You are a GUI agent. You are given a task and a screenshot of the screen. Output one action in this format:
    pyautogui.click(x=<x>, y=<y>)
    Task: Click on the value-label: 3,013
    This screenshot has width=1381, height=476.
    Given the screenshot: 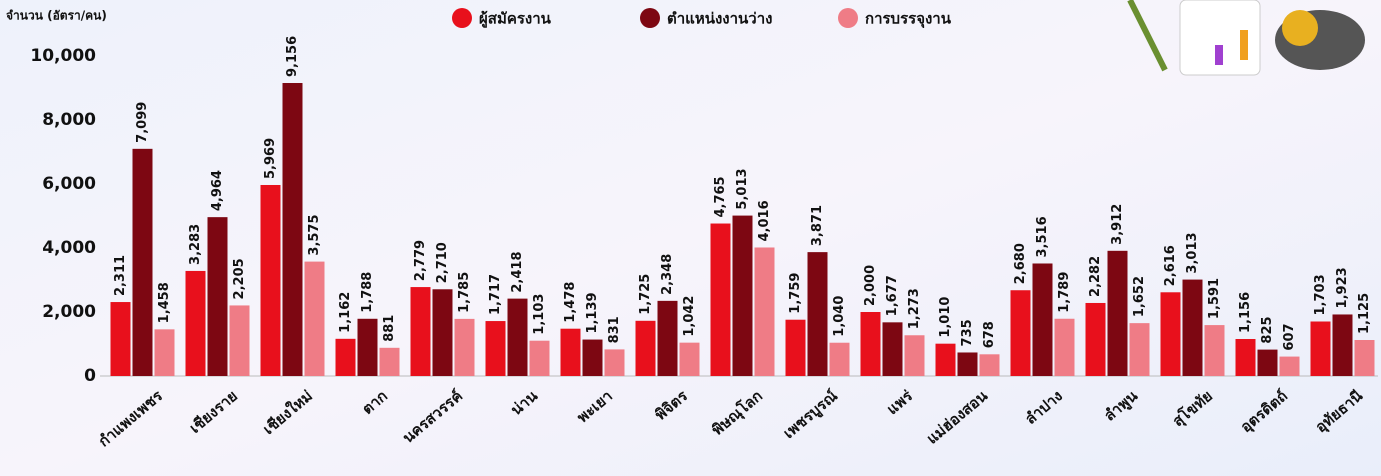 What is the action you would take?
    pyautogui.click(x=1192, y=252)
    